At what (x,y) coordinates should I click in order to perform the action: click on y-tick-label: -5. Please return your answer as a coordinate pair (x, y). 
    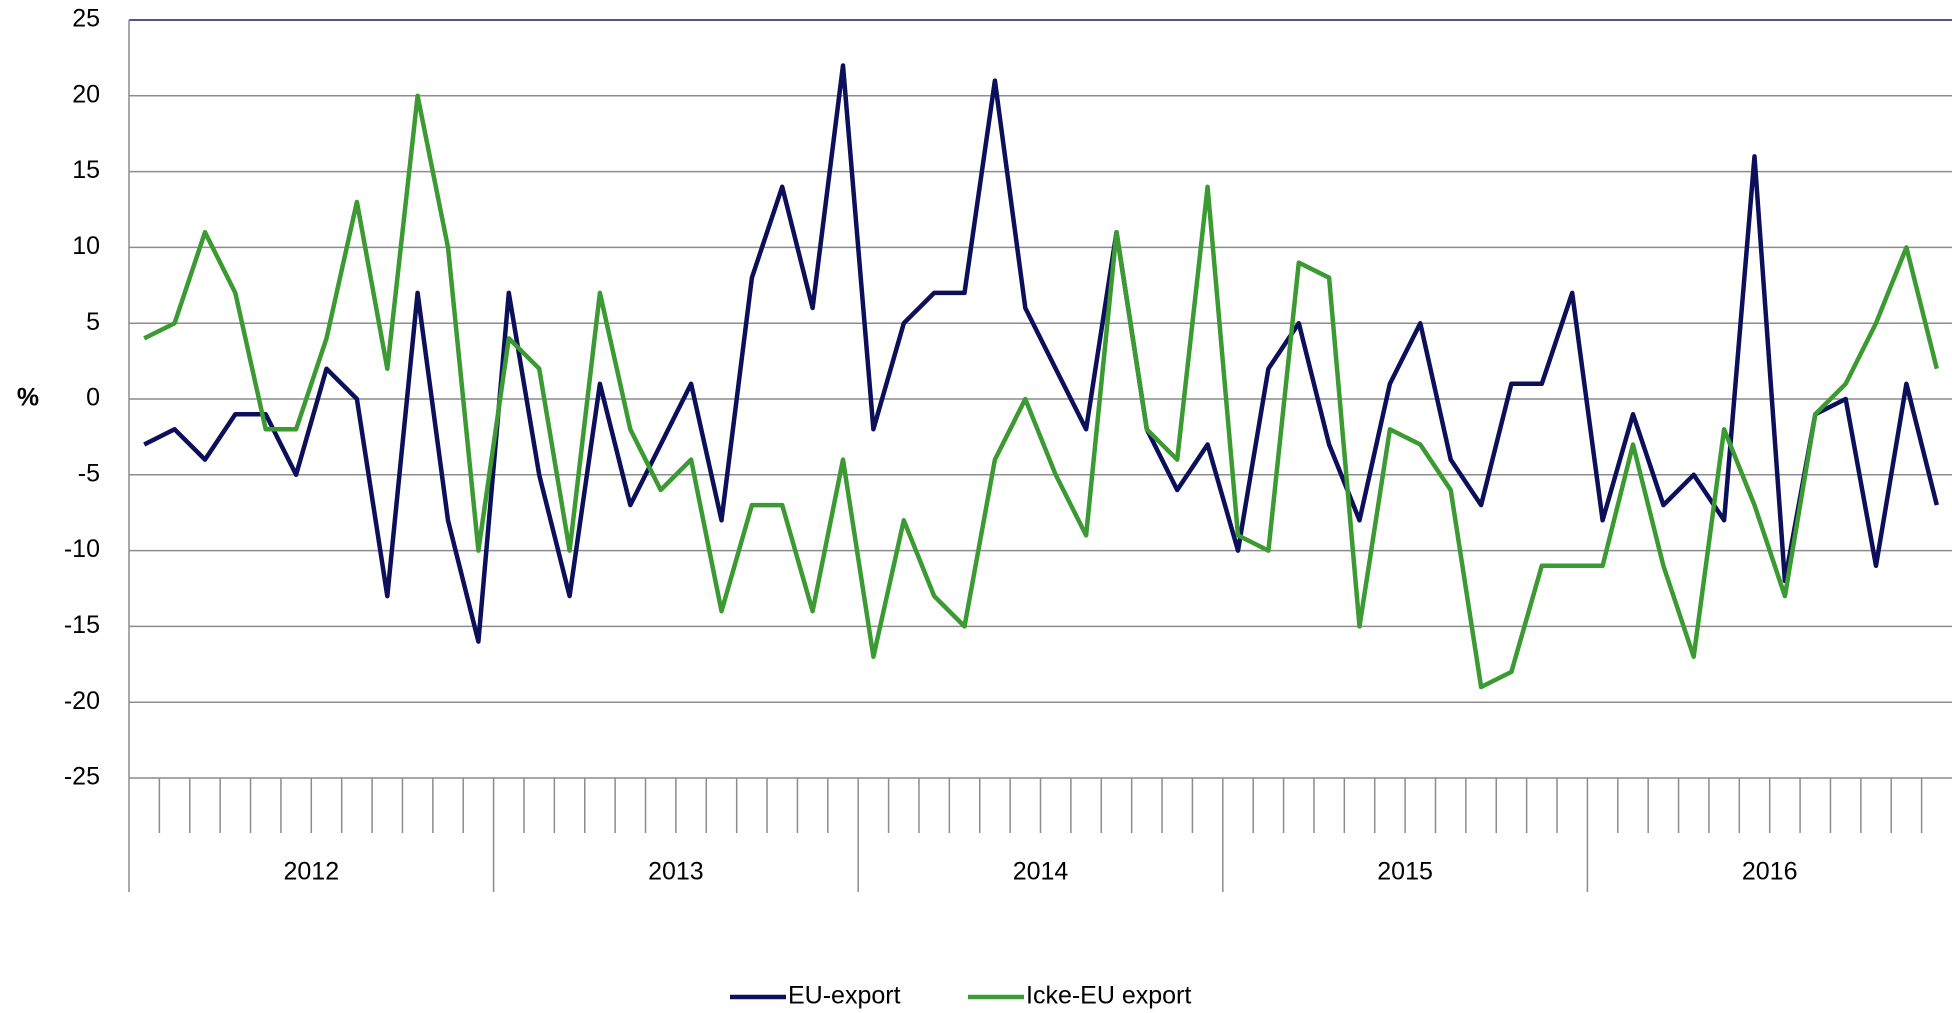
    Looking at the image, I should click on (89, 473).